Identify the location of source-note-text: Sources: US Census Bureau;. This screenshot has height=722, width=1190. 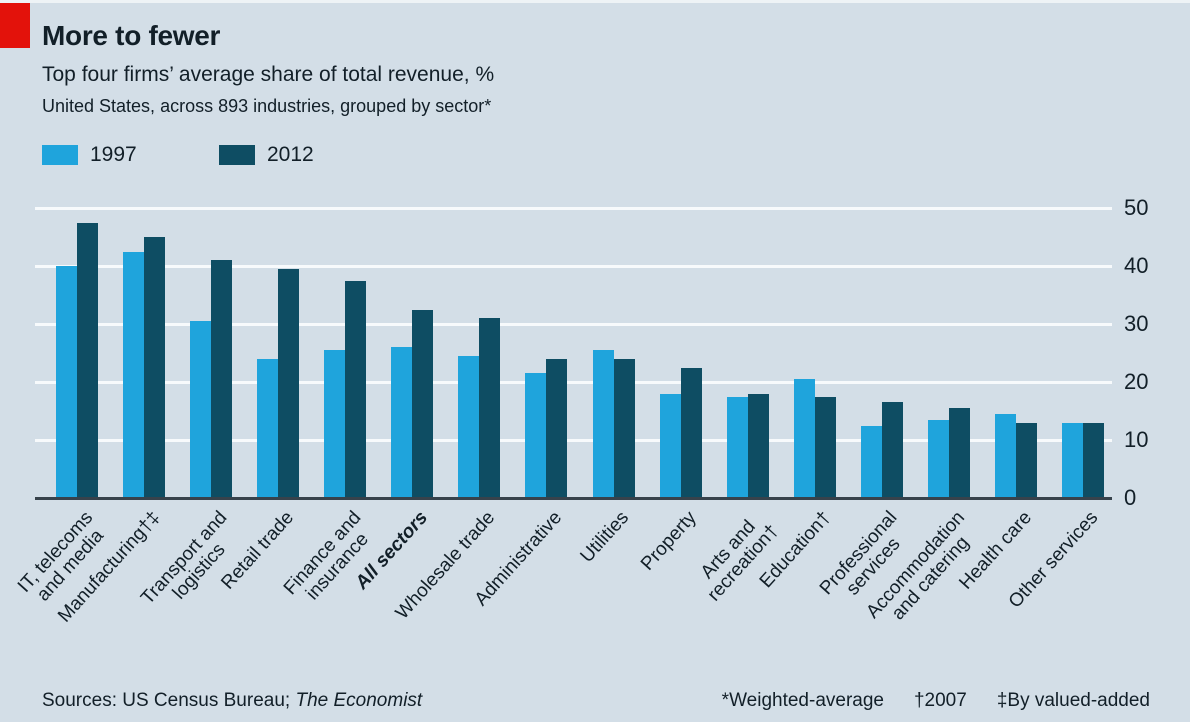
(169, 700).